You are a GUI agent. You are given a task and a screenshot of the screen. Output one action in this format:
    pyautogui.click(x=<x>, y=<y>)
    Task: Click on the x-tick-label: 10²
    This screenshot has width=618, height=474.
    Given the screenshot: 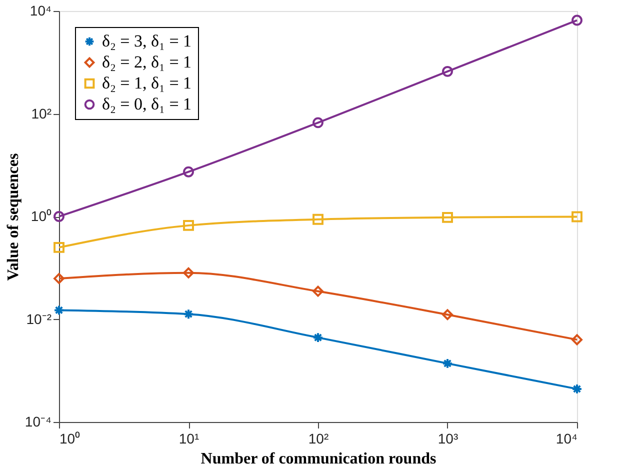 What is the action you would take?
    pyautogui.click(x=318, y=438)
    